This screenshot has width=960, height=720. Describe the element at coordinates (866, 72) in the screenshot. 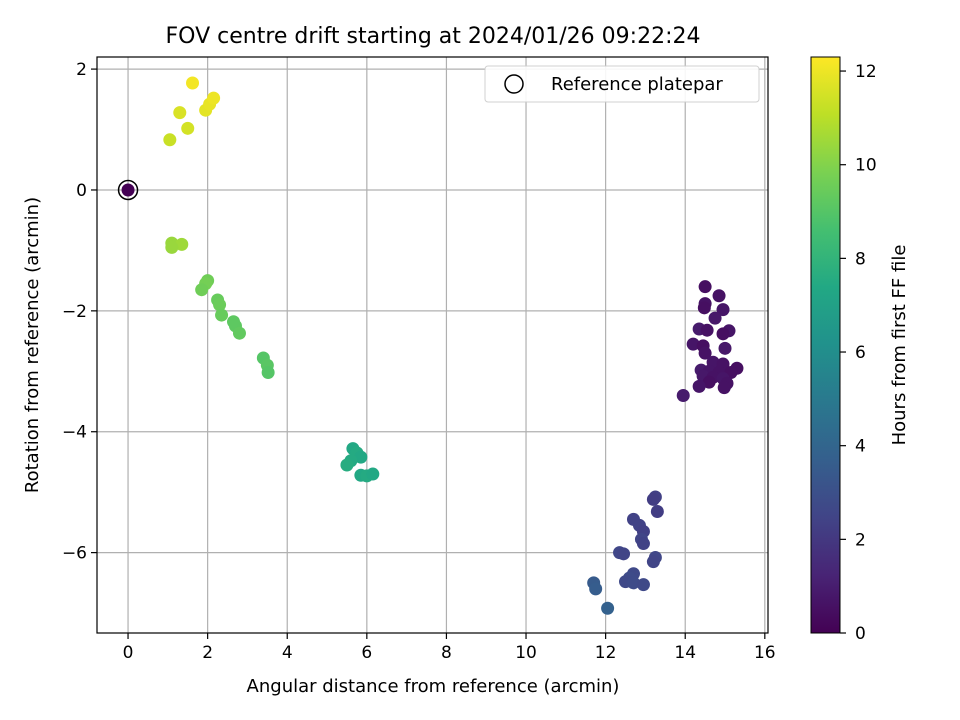

I see `colorbar-tick-label: 12` at that location.